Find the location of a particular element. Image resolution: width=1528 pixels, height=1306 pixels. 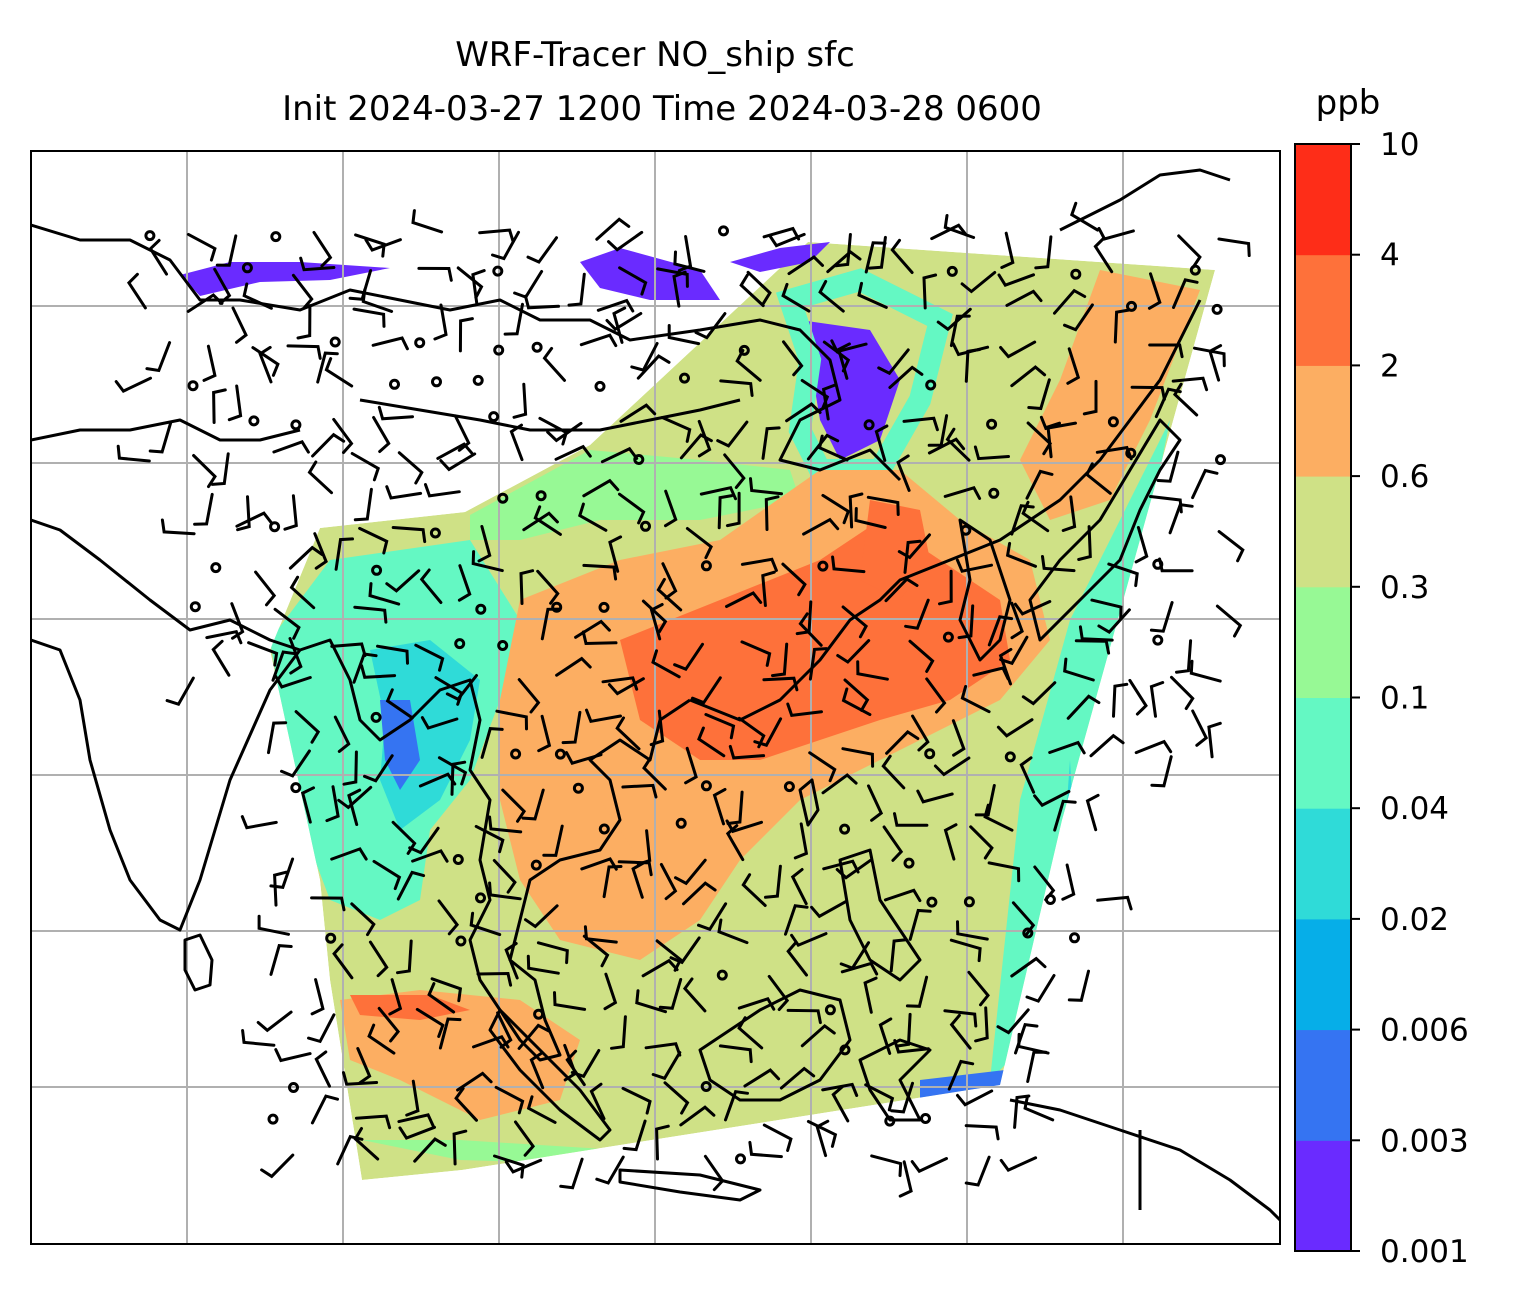

tracer-field-west-dark is located at coordinates (400, 745).